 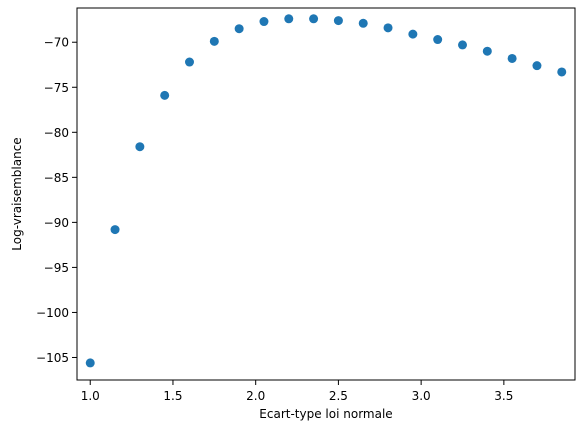 I want to click on y-axis-ticks: −105 −100 −95 −90 −85 −80 −75 −70, so click(x=56, y=200).